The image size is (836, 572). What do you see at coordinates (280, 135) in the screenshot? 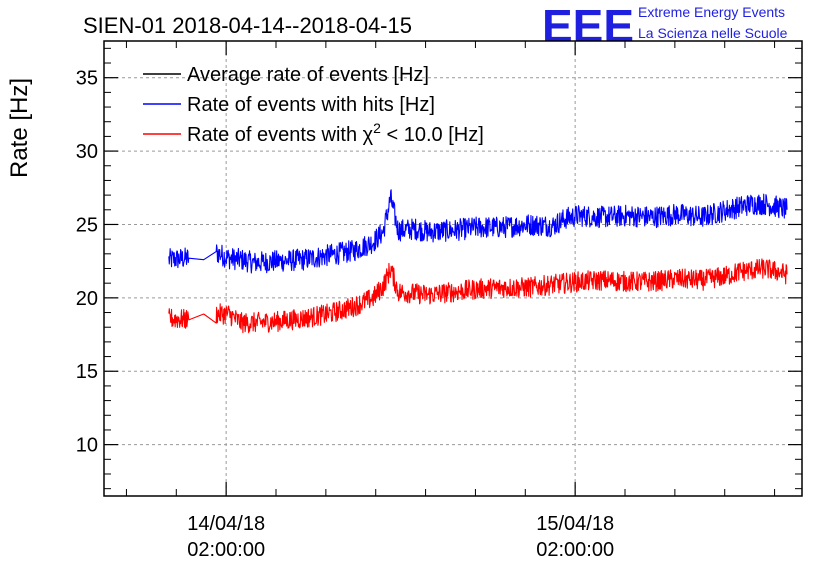
I see `legend-label-chi2-prefix: Rate of events with χ` at bounding box center [280, 135].